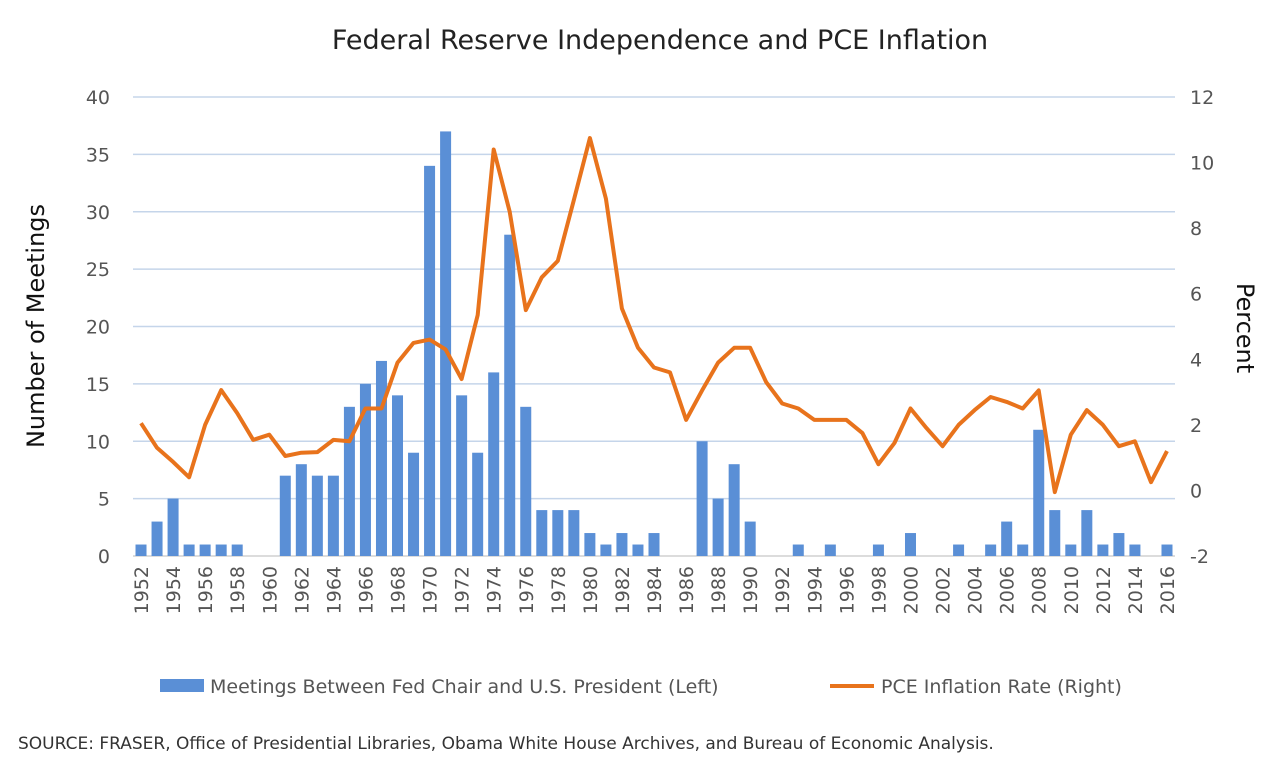 The width and height of the screenshot is (1278, 767). I want to click on bar-1956, so click(205, 550).